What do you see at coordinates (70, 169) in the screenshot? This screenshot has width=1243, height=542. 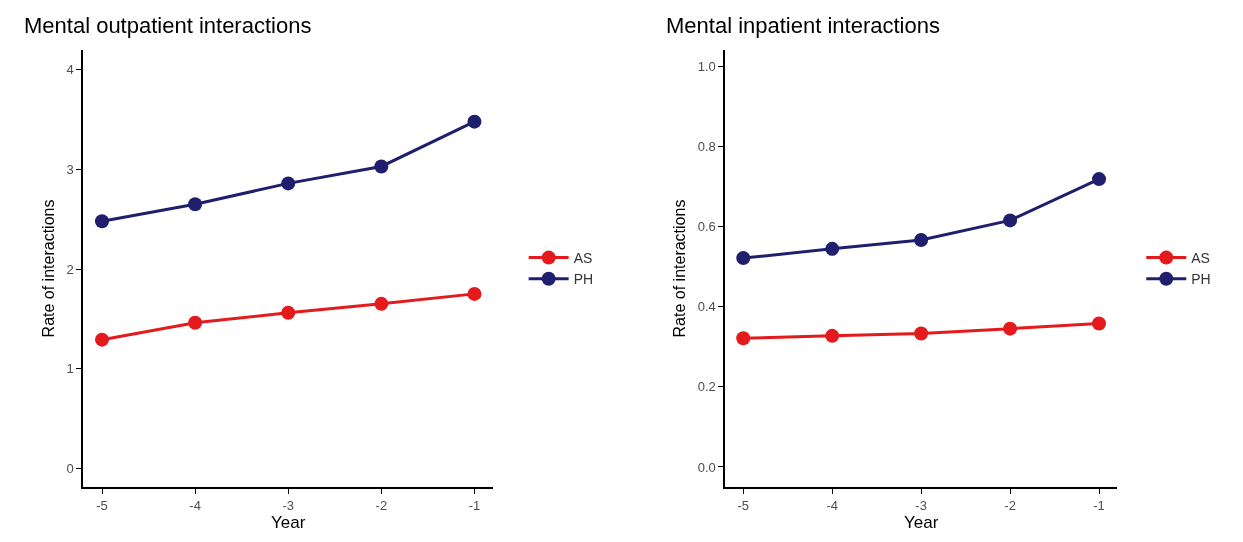 I see `y-tick-label: 3` at bounding box center [70, 169].